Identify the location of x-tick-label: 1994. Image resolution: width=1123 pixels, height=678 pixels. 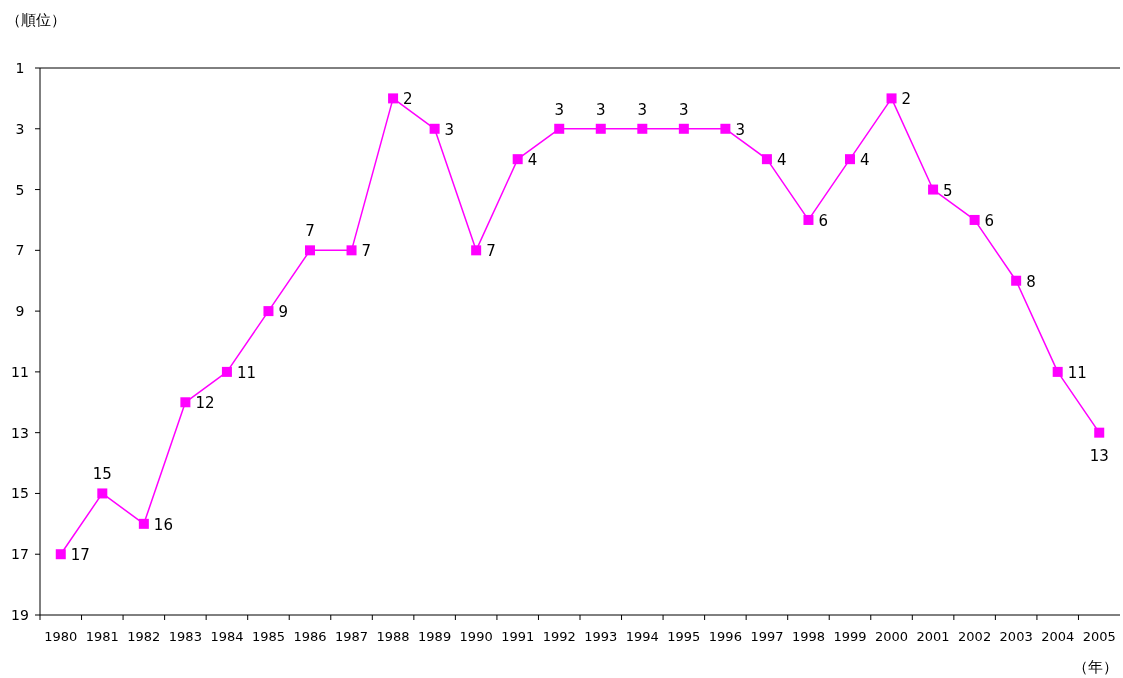
(642, 636).